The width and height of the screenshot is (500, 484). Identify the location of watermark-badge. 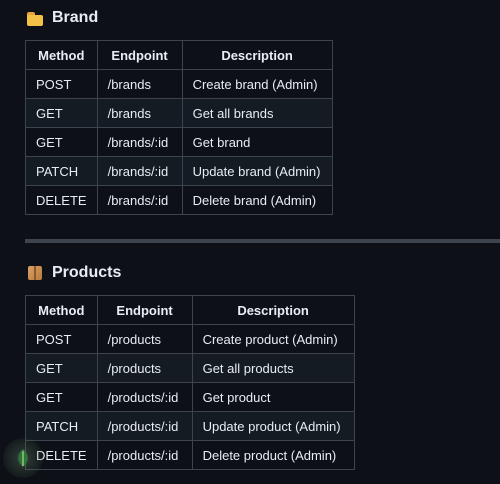
(23, 458).